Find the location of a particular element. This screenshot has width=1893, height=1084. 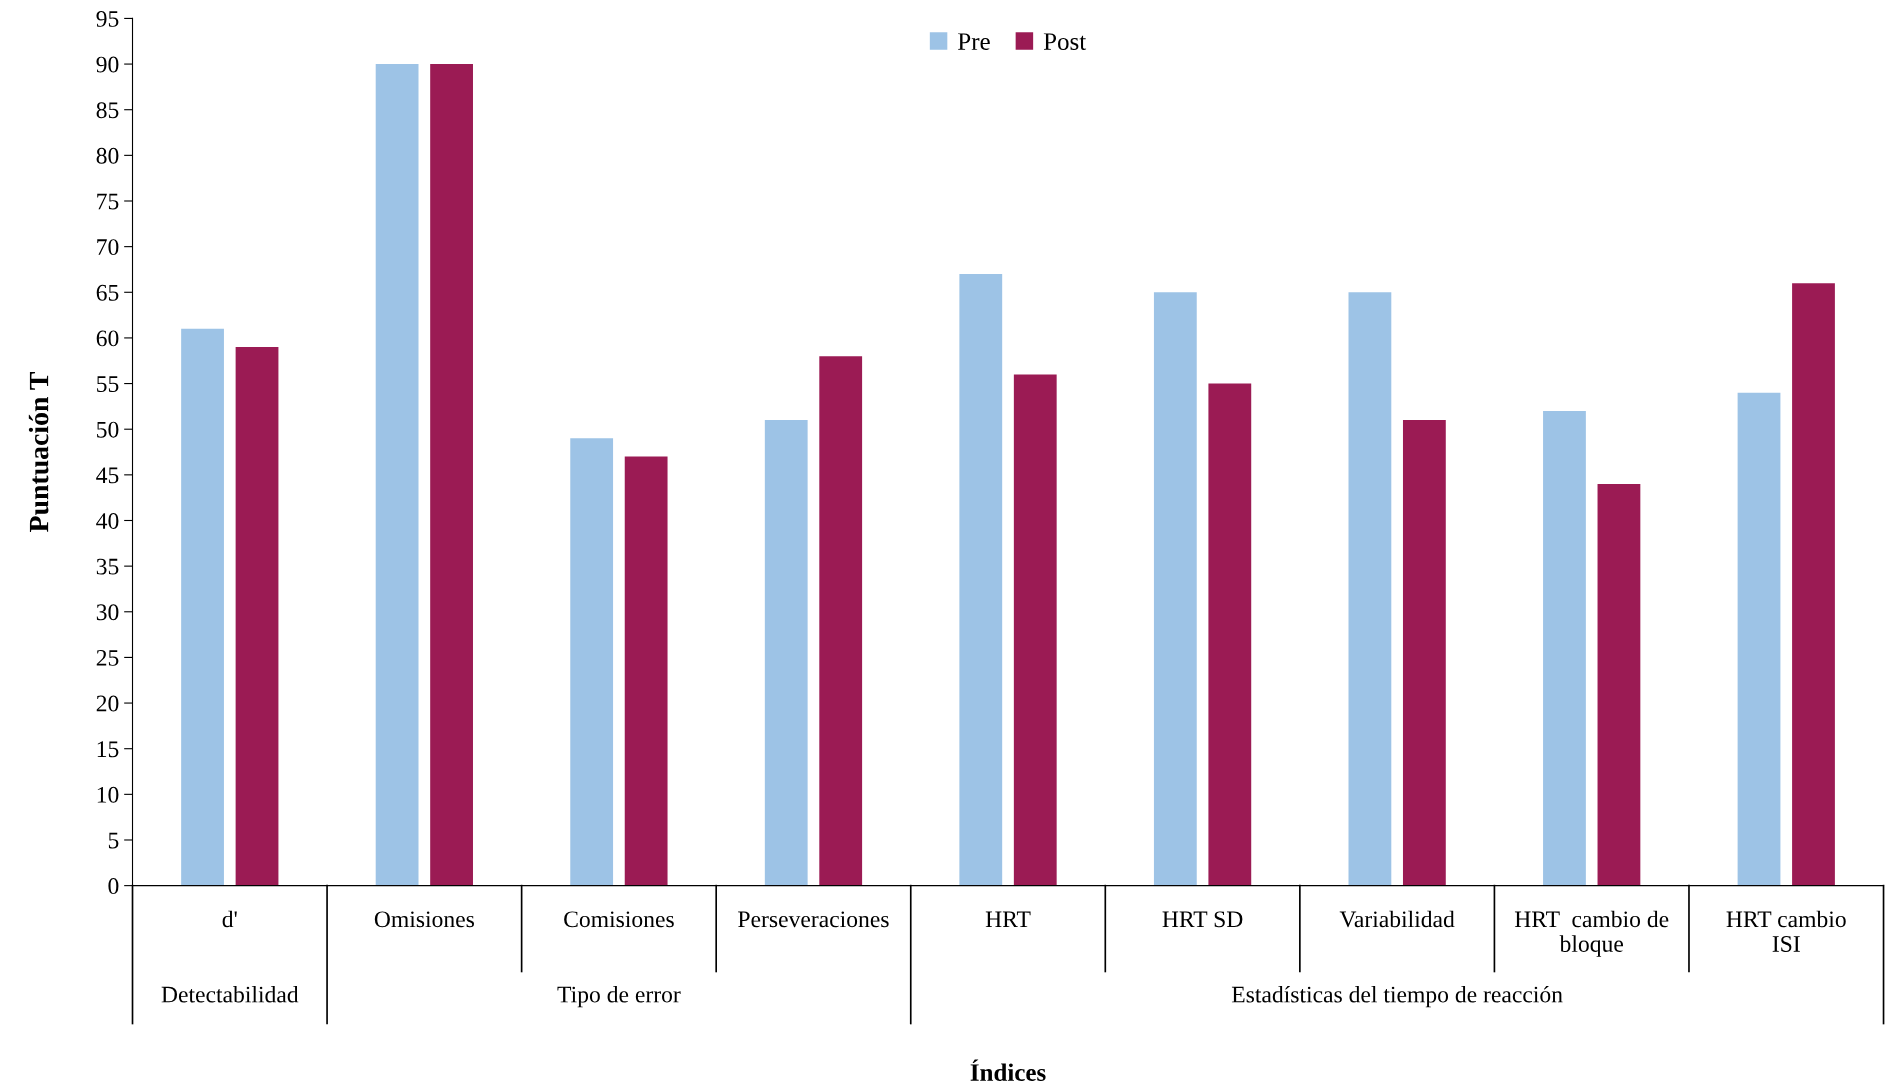

y-tick-label: 80 is located at coordinates (107, 155).